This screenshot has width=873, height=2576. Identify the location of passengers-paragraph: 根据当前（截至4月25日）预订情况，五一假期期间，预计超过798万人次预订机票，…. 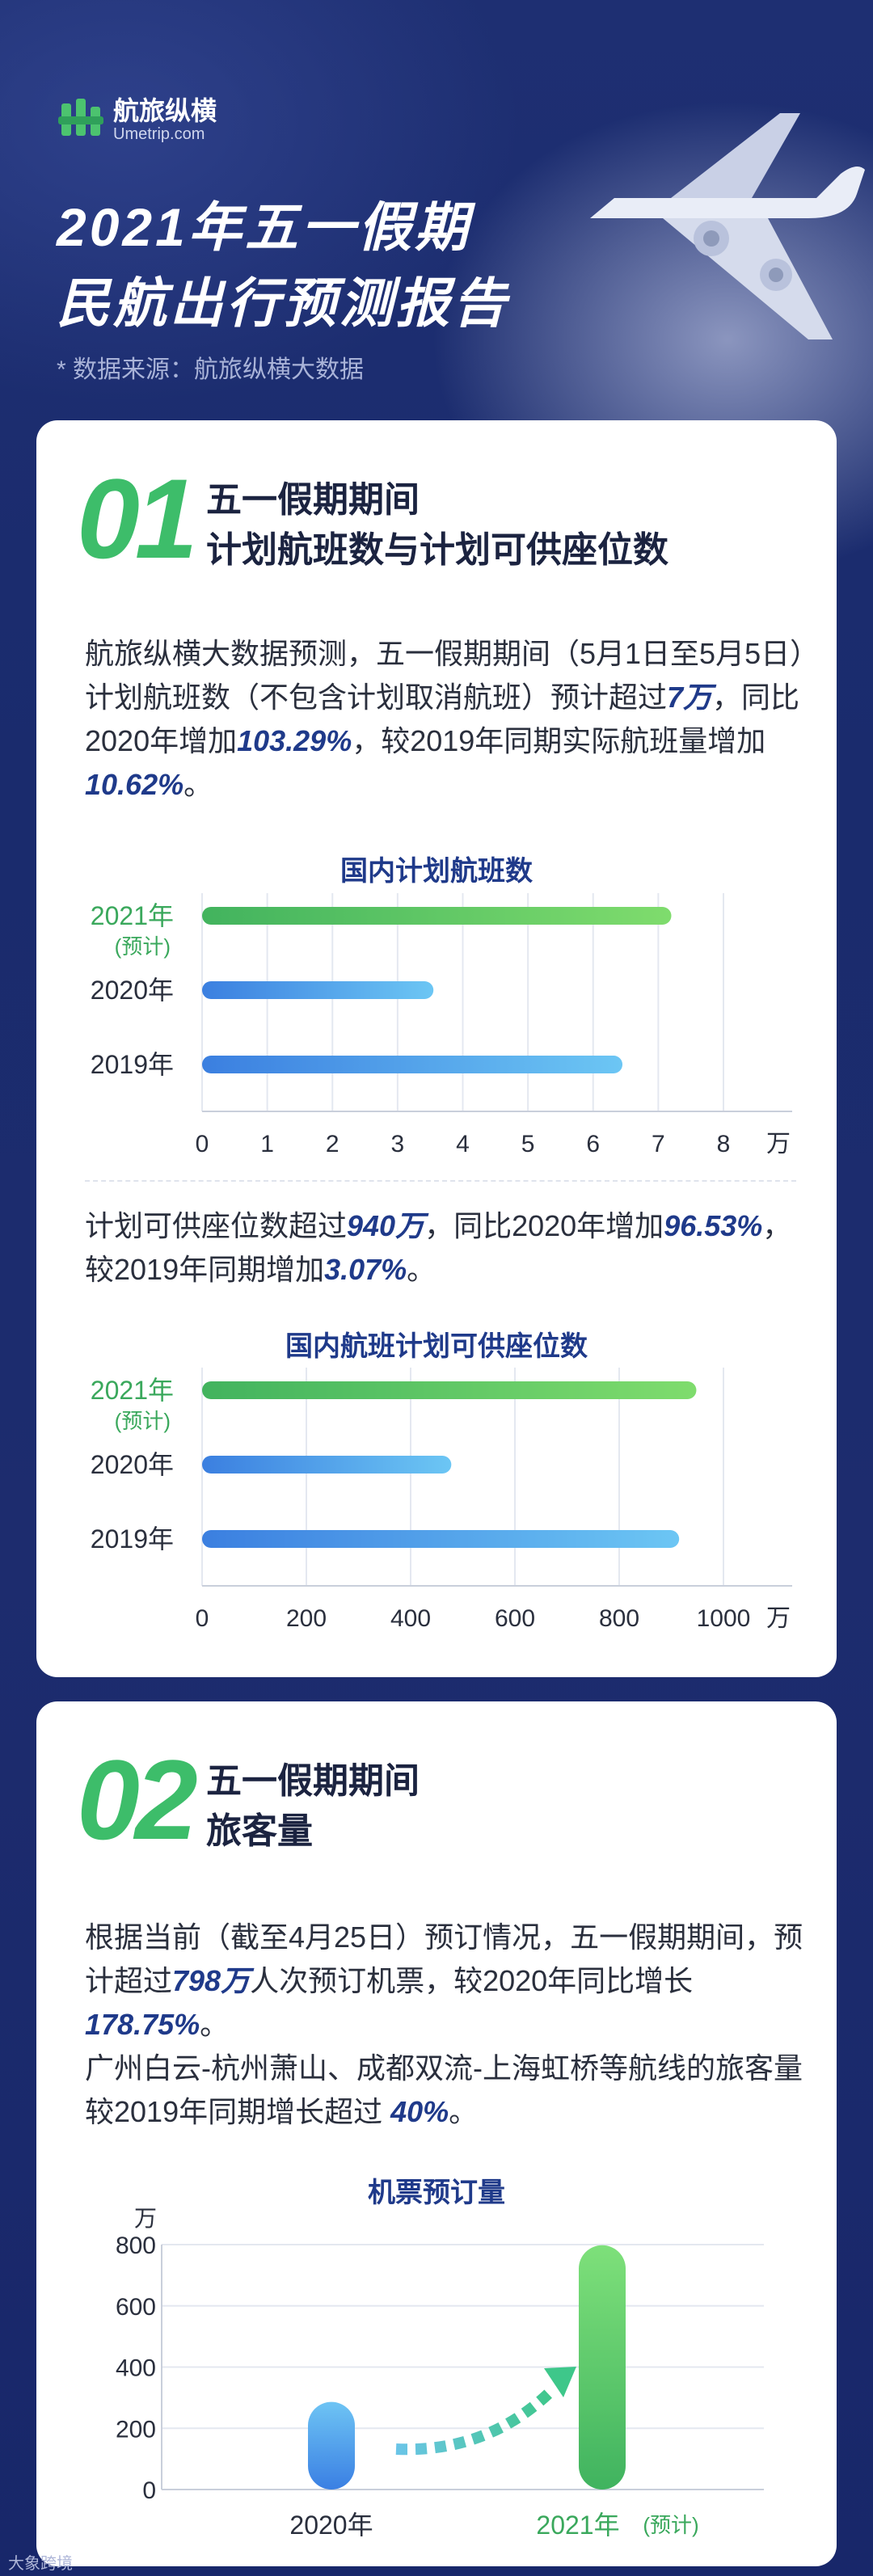
(449, 1981).